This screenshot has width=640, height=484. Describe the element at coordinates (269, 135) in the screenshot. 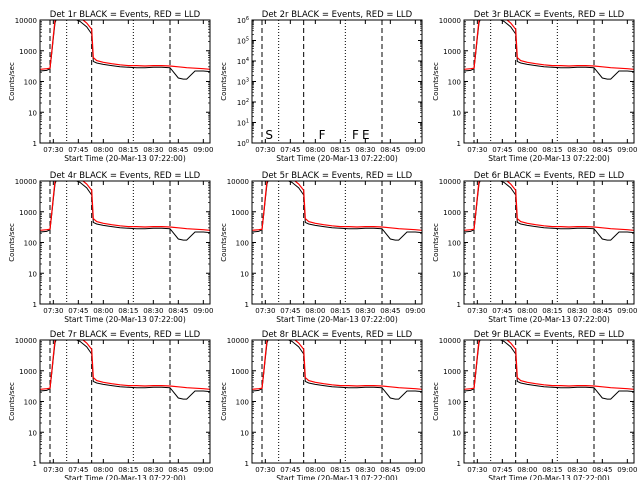

I see `panel-annotation: S` at that location.